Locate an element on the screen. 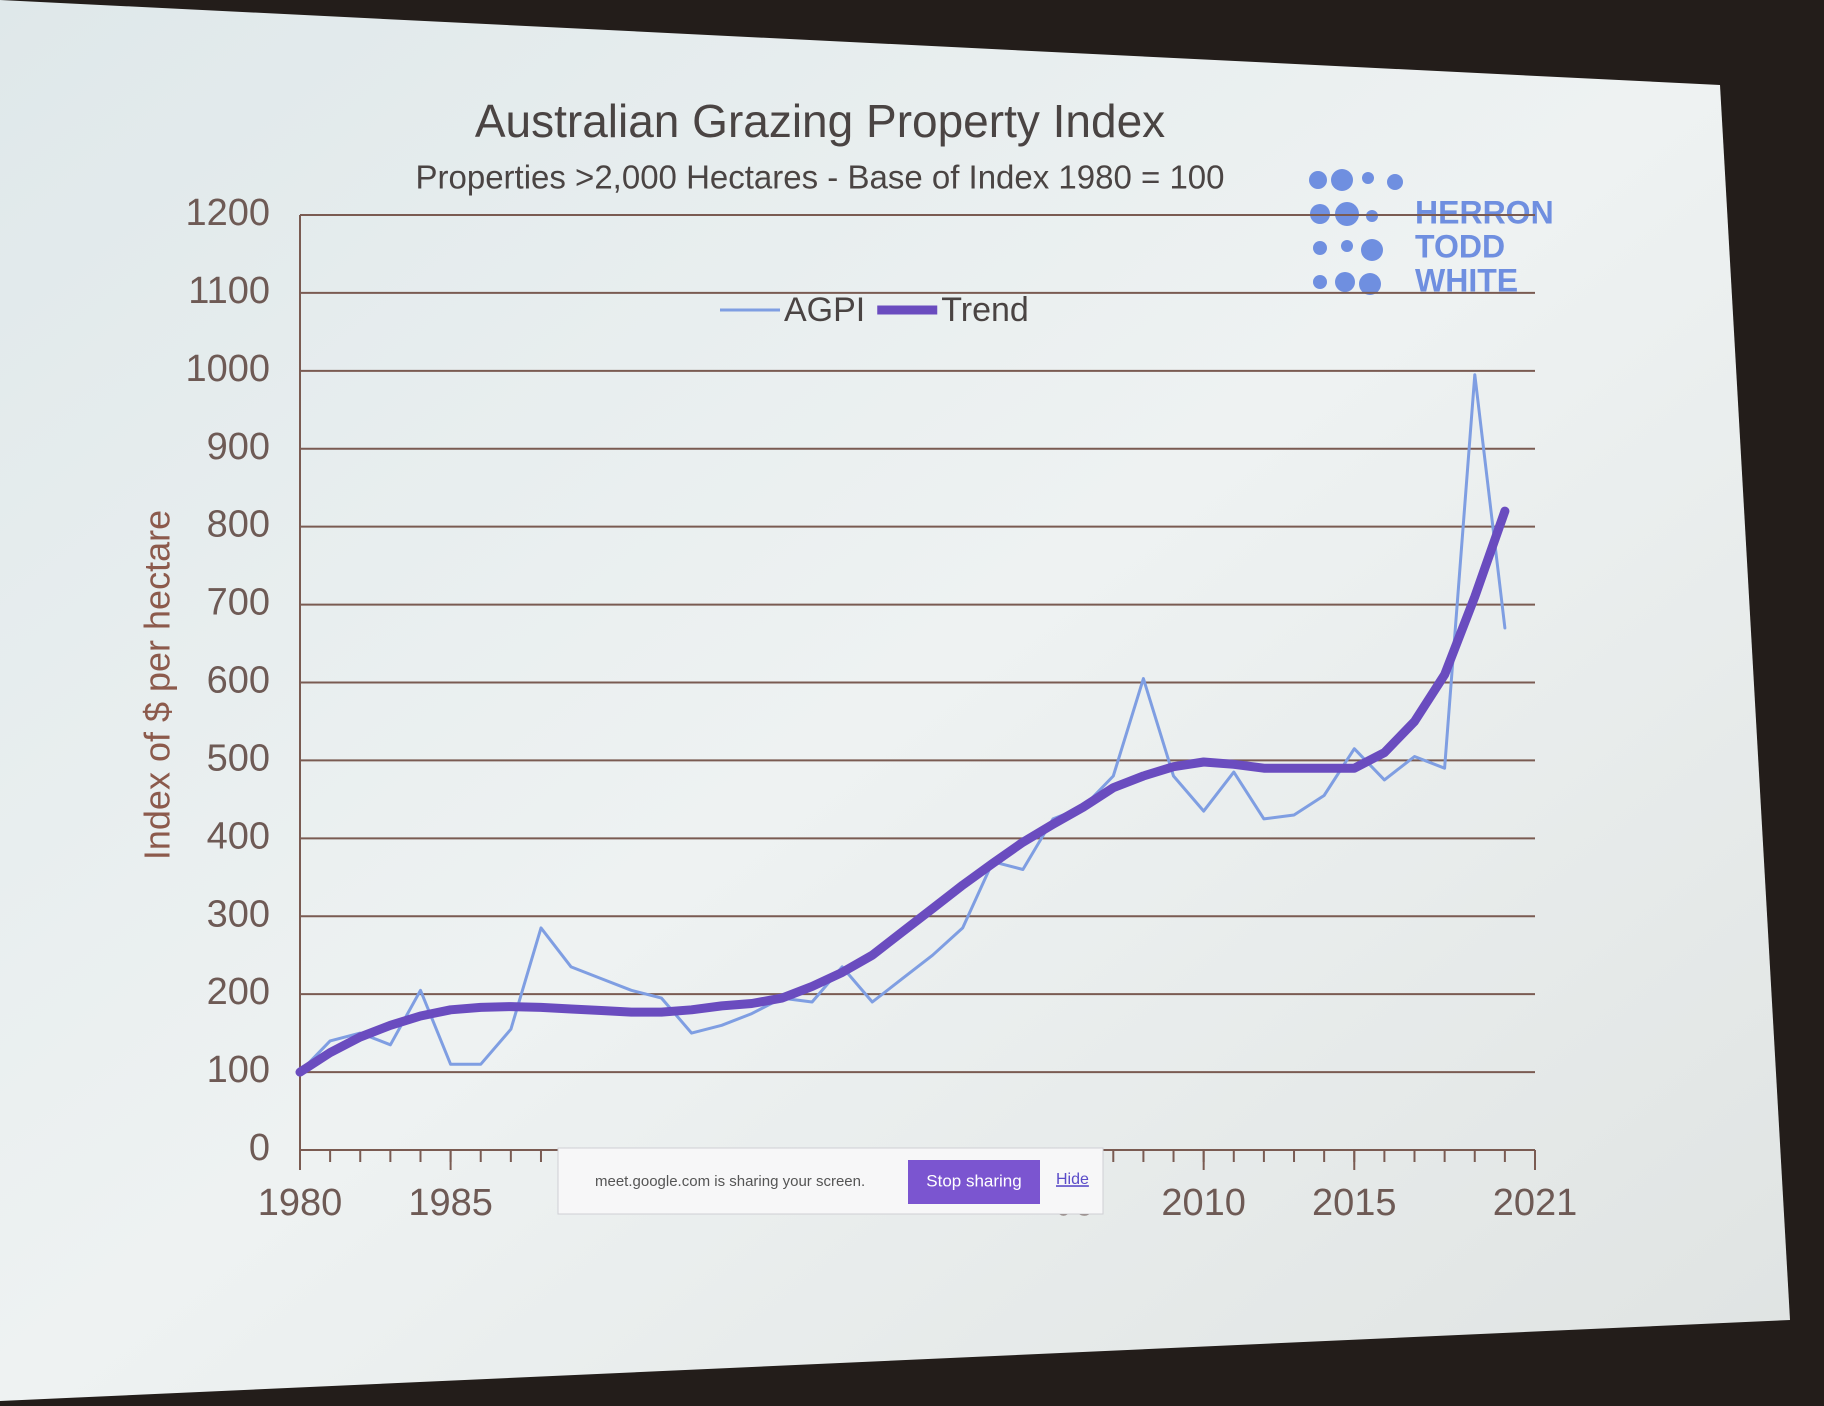 This screenshot has height=1406, width=1824. y-tick-label: 100 is located at coordinates (238, 1070).